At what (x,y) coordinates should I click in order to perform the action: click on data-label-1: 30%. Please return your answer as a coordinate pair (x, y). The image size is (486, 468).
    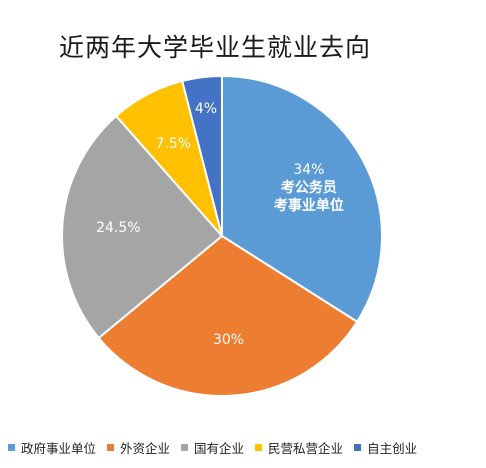
    Looking at the image, I should click on (228, 340).